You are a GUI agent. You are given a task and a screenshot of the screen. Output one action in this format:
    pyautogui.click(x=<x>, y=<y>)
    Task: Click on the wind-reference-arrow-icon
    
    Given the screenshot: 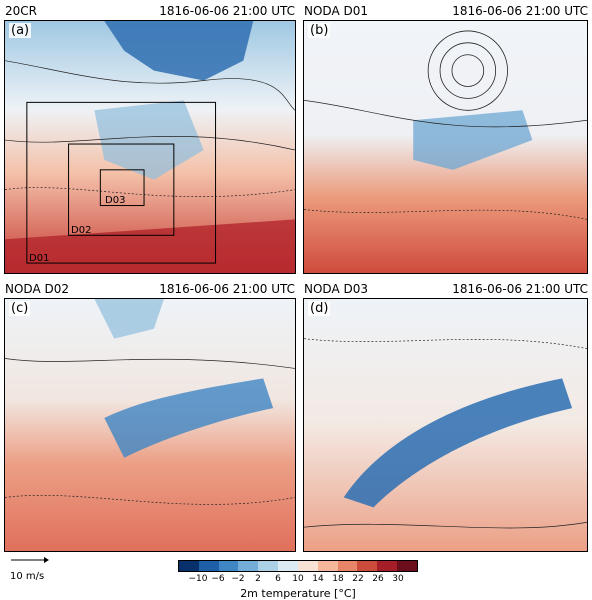 What is the action you would take?
    pyautogui.click(x=30, y=560)
    